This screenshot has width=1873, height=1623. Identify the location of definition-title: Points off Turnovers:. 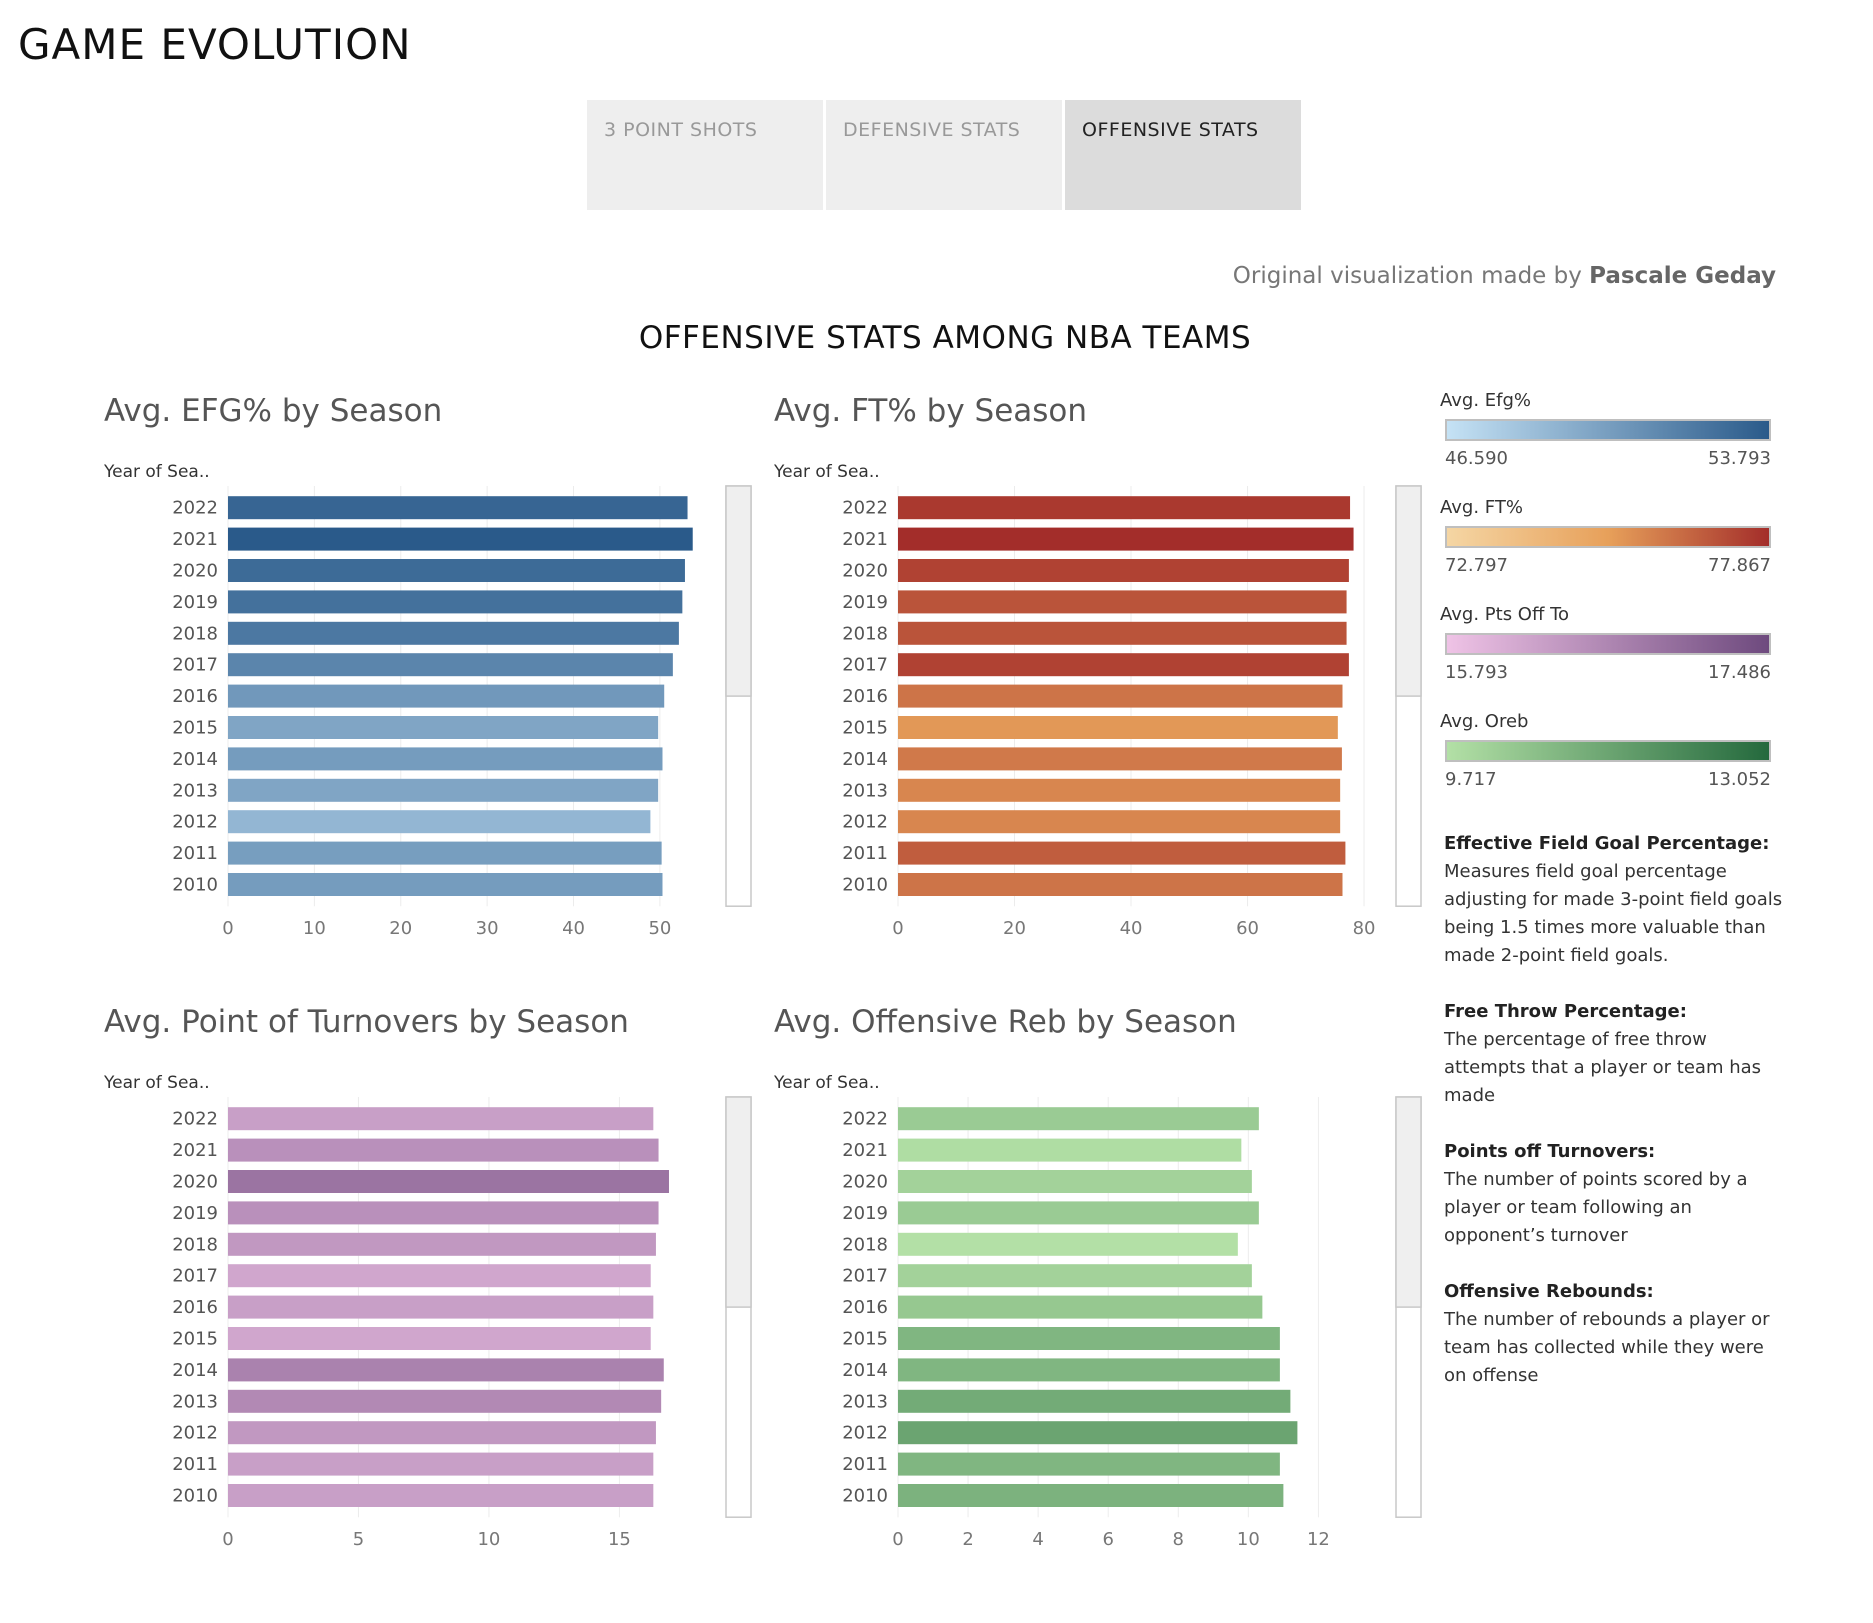
(1550, 1151).